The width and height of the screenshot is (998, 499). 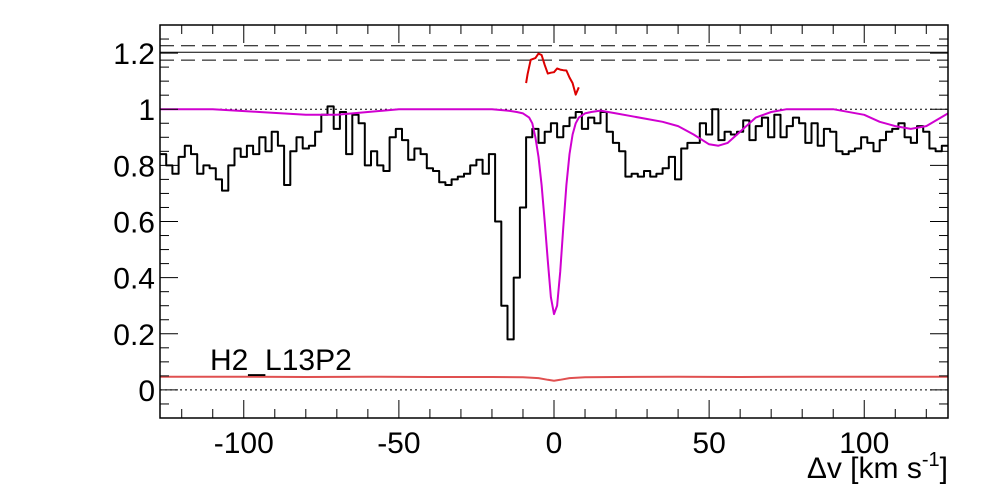 I want to click on series-red-fragment, so click(x=552, y=74).